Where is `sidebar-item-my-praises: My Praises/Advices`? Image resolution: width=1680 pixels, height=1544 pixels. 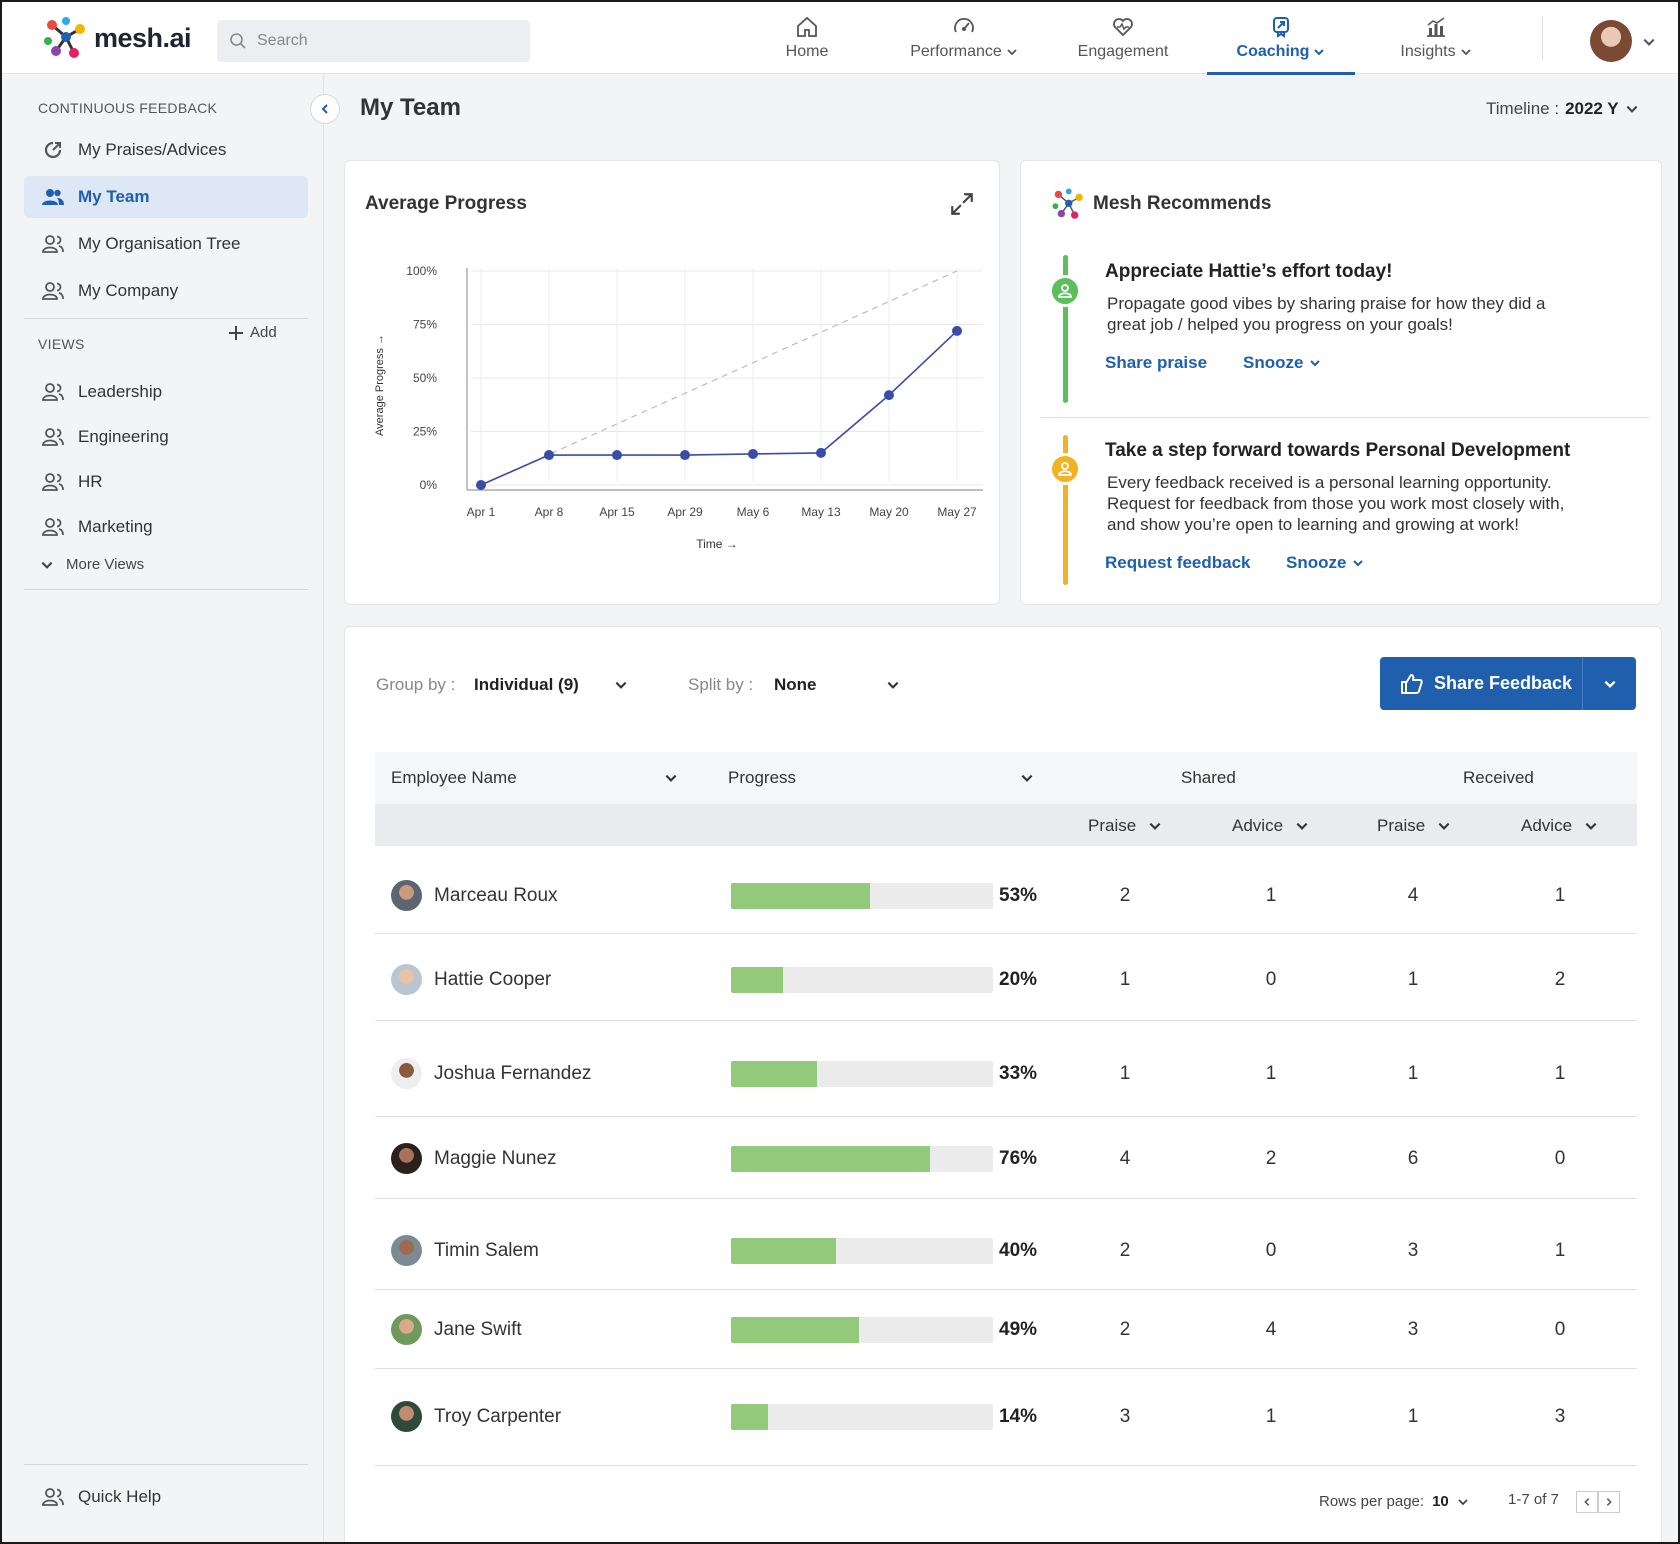 sidebar-item-my-praises: My Praises/Advices is located at coordinates (166, 150).